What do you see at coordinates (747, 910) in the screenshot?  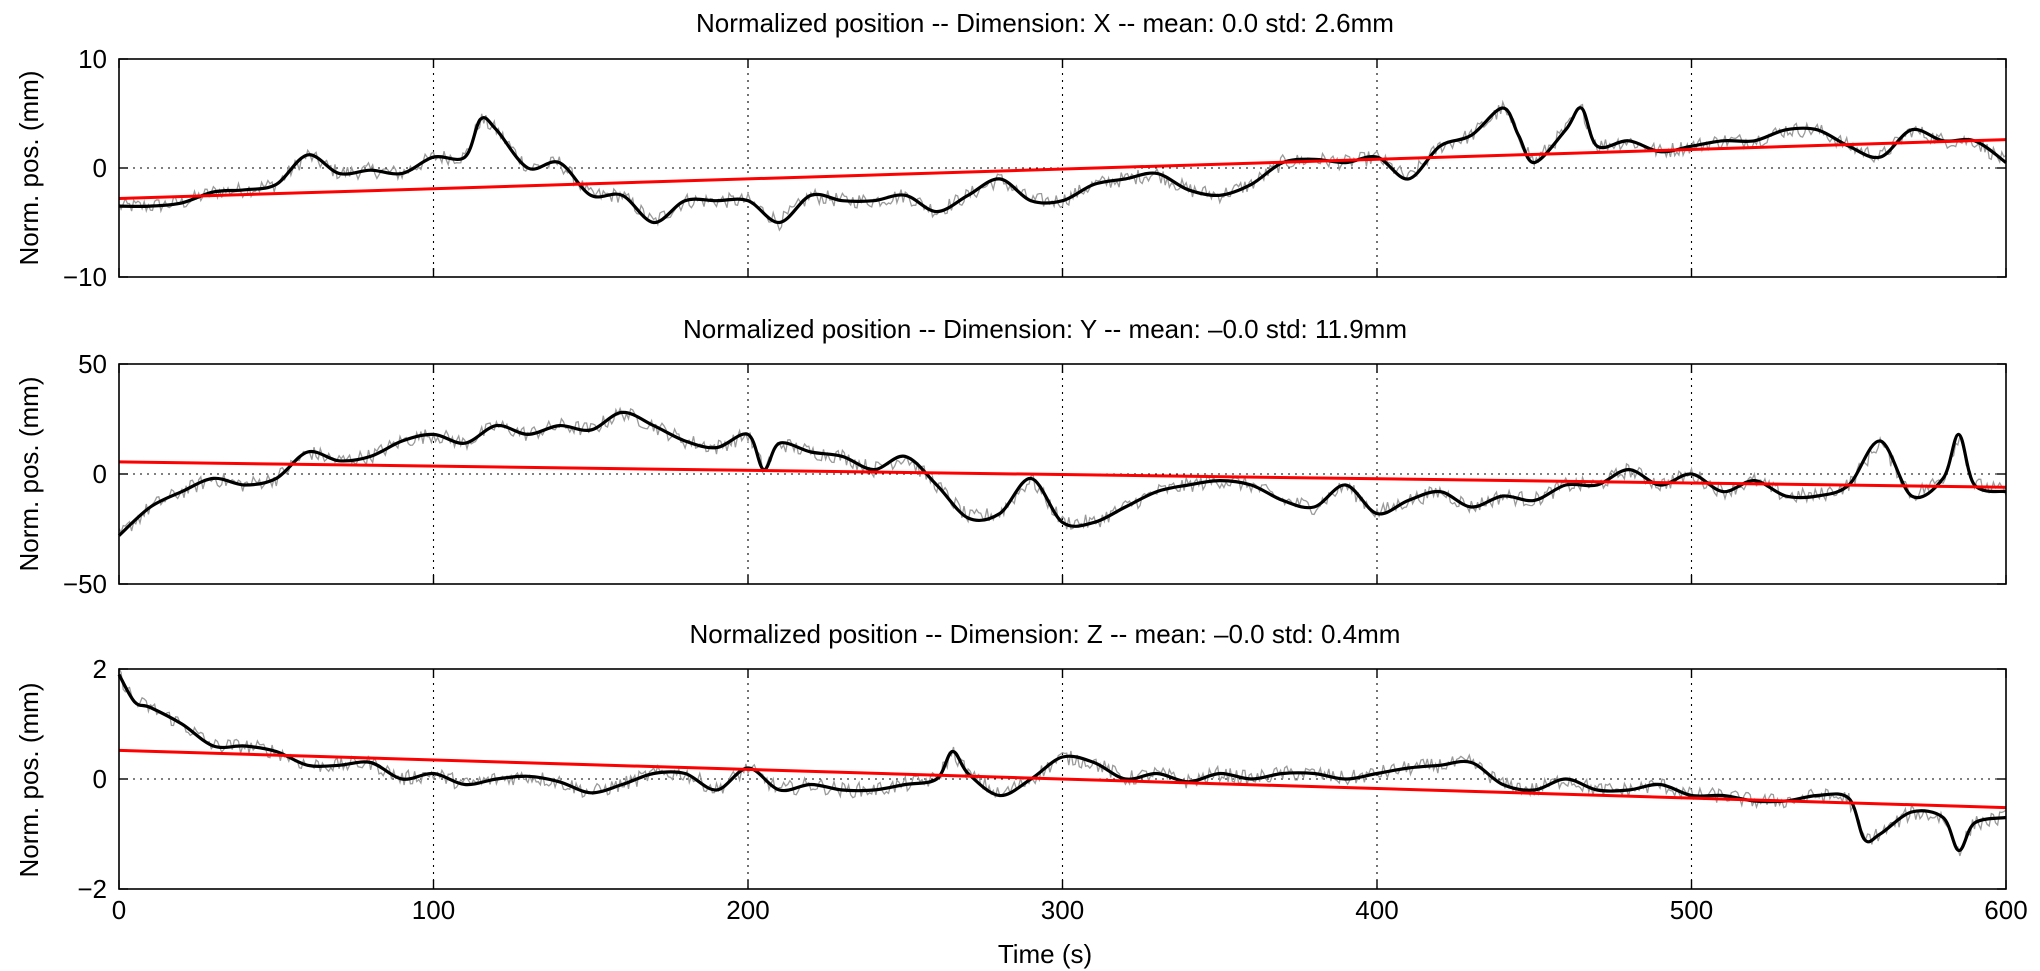 I see `x-tick-label: 200` at bounding box center [747, 910].